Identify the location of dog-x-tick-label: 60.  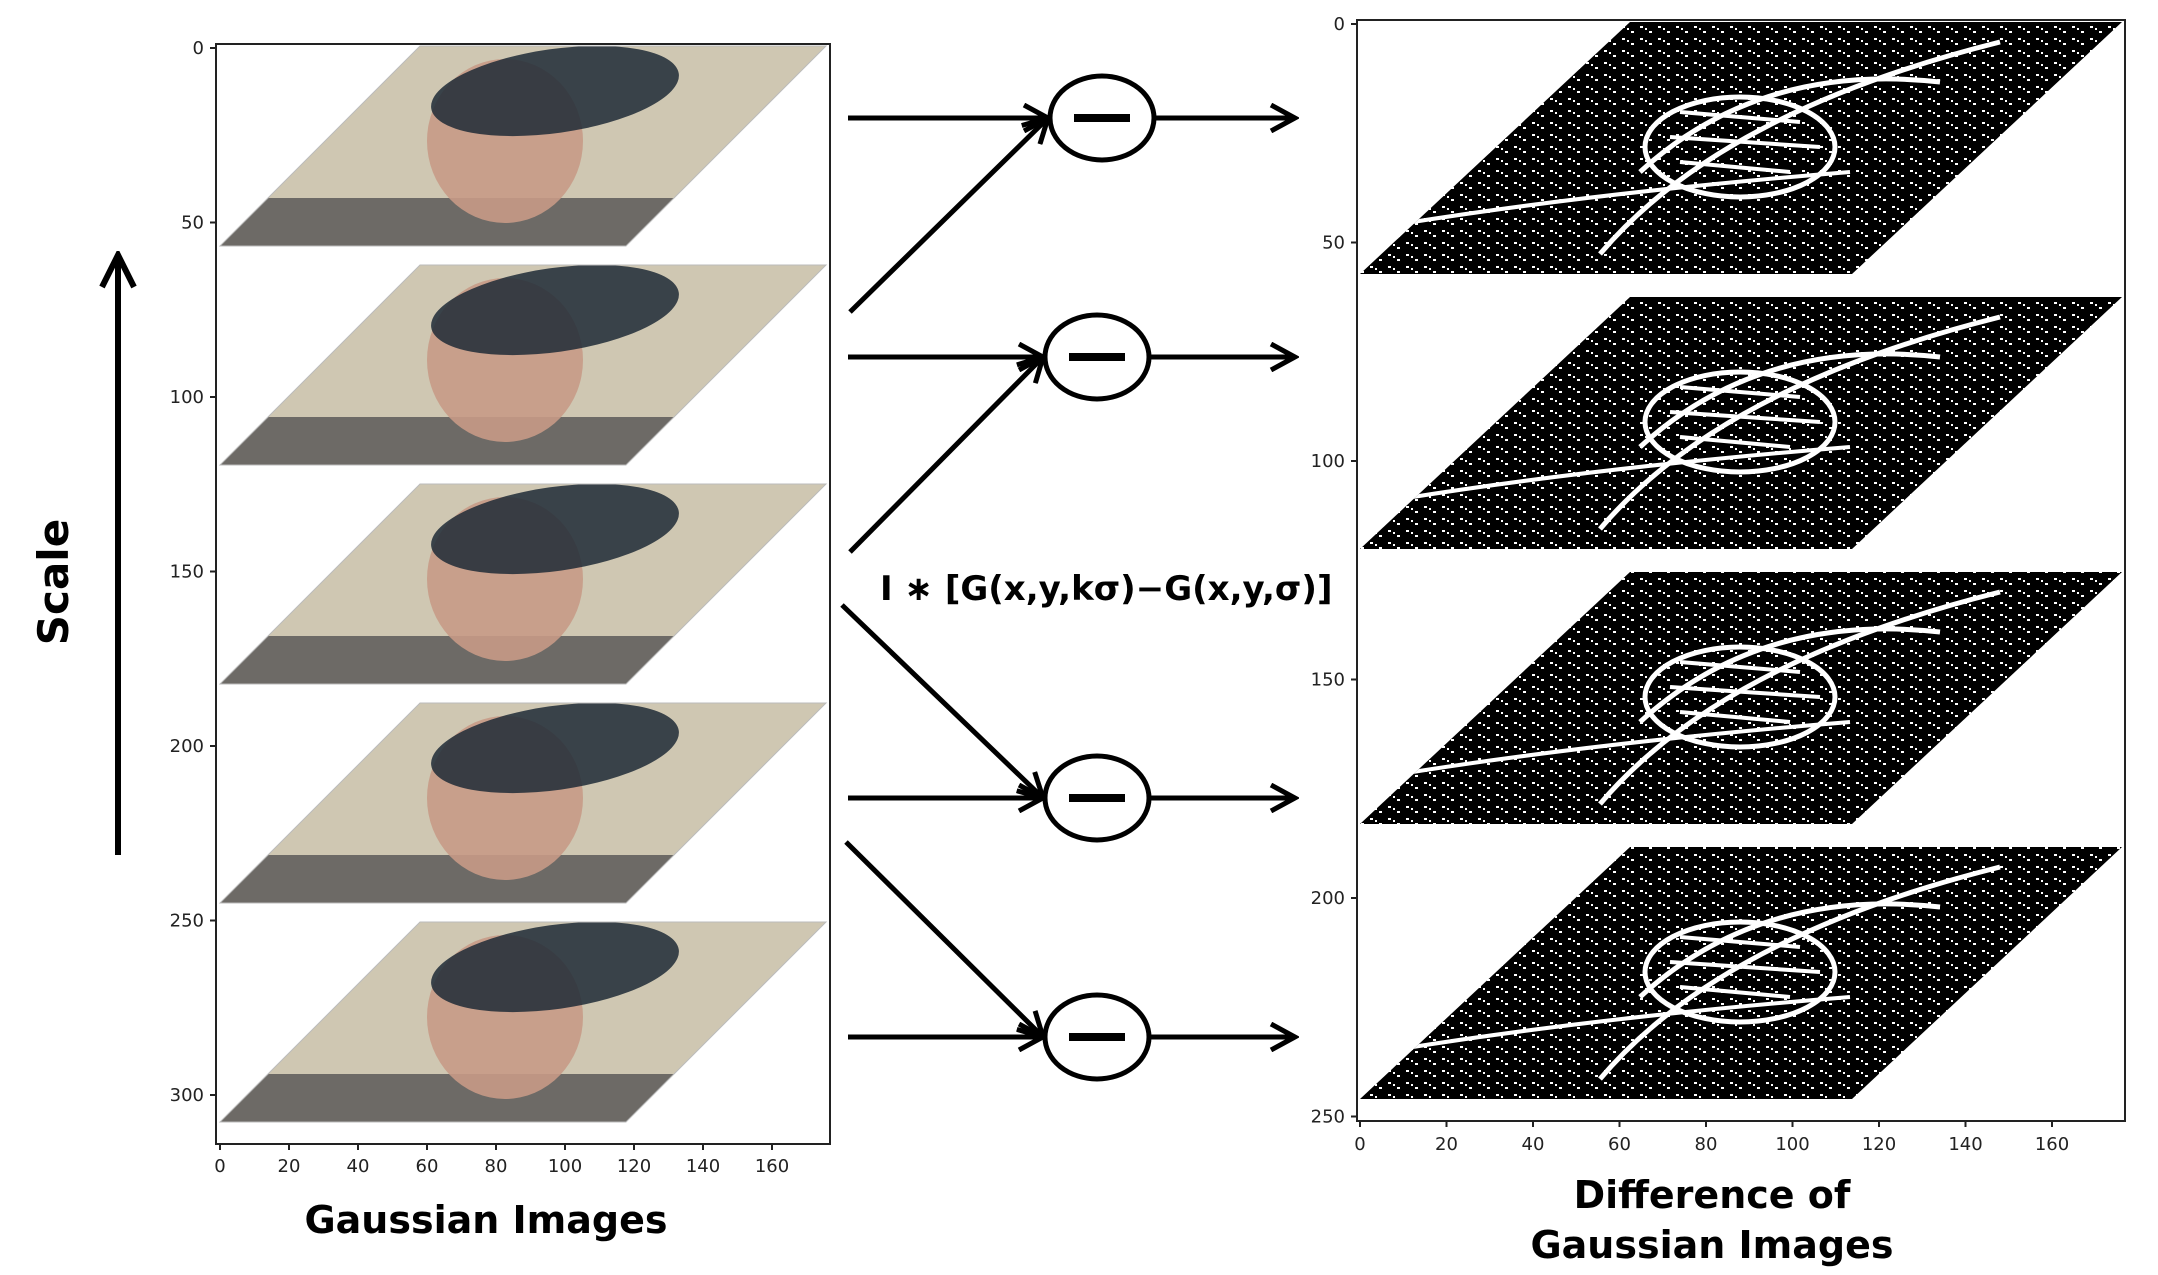
(1619, 1144).